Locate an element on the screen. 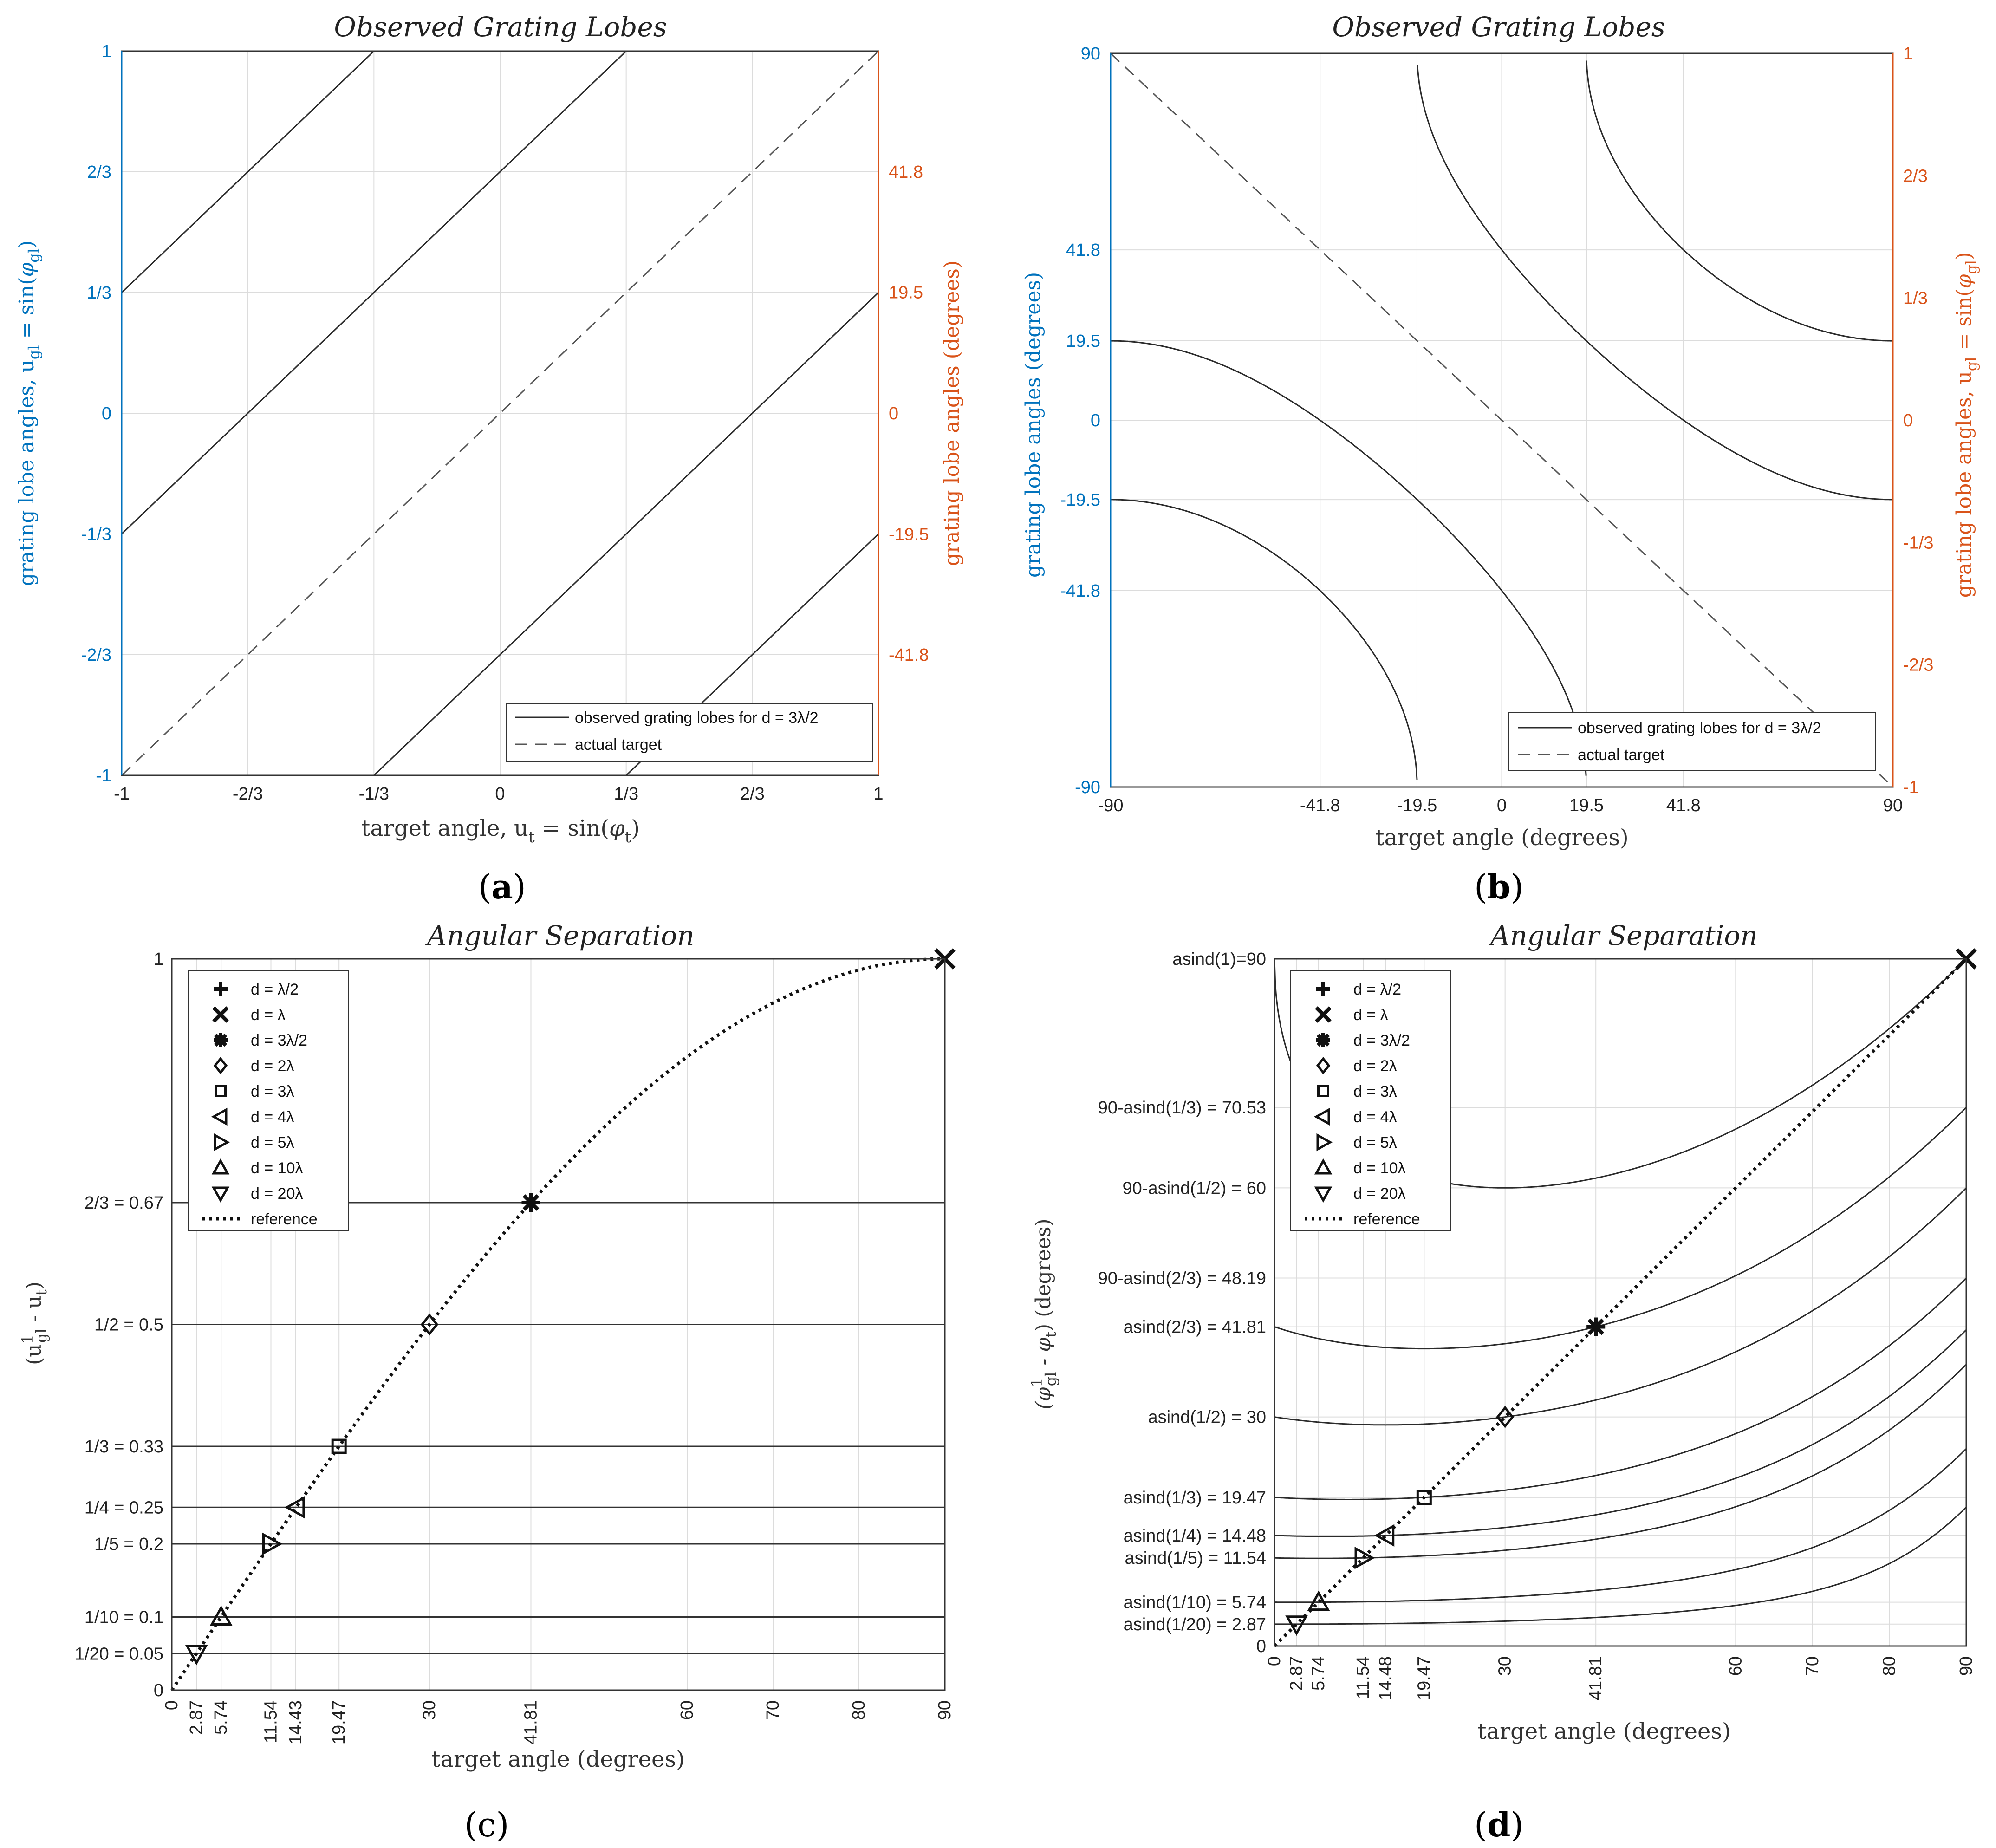  panel-a-y-right-tick-1: -19.5 is located at coordinates (909, 534).